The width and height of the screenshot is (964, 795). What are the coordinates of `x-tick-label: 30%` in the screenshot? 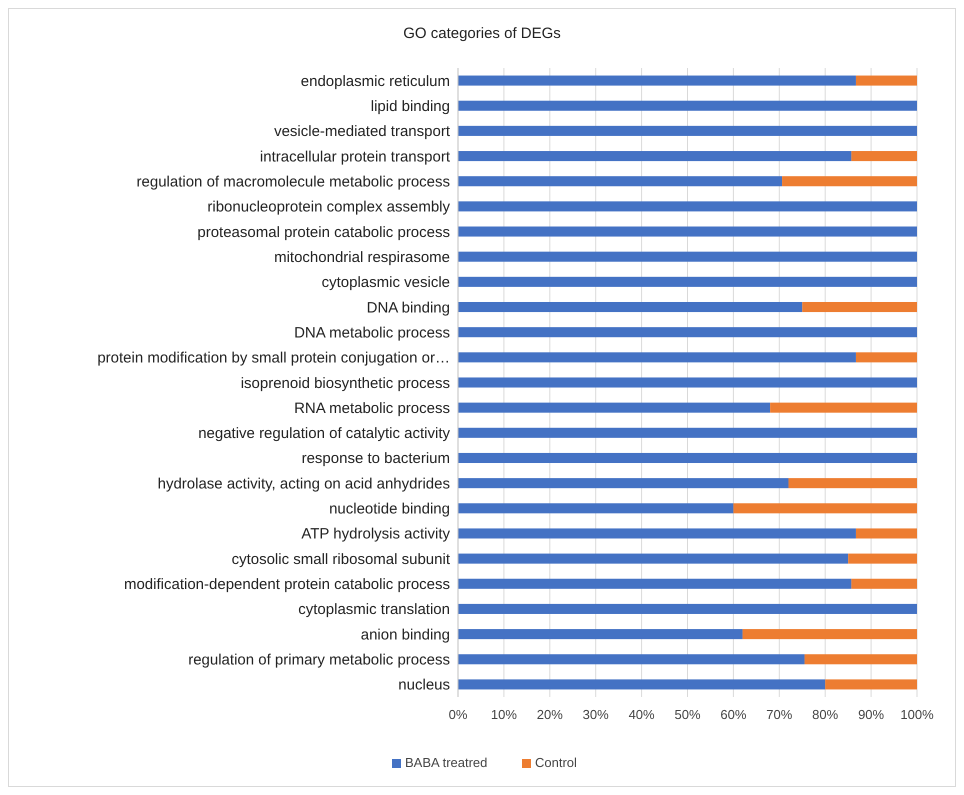 It's located at (596, 714).